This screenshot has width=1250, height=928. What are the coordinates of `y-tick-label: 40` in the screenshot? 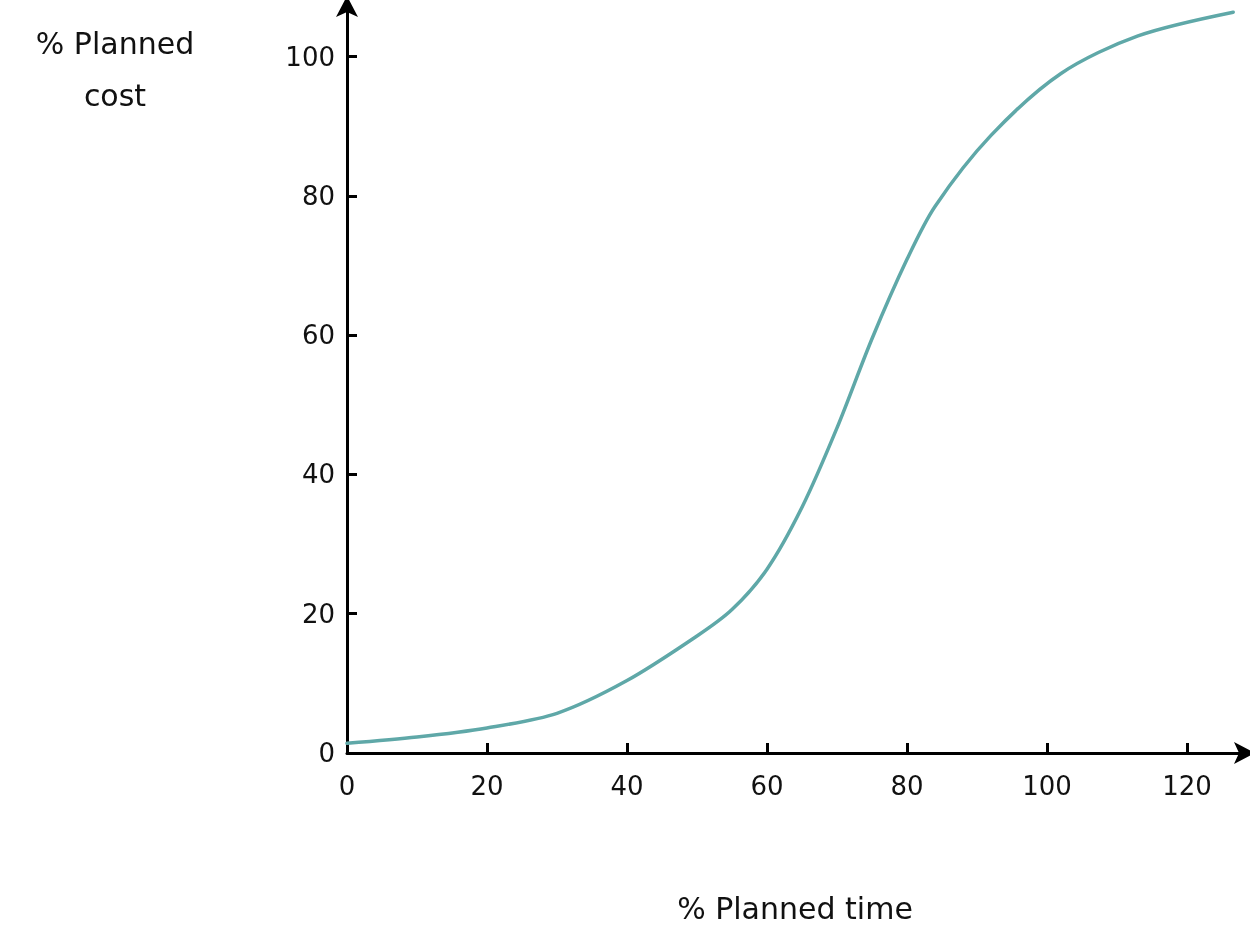 It's located at (318, 474).